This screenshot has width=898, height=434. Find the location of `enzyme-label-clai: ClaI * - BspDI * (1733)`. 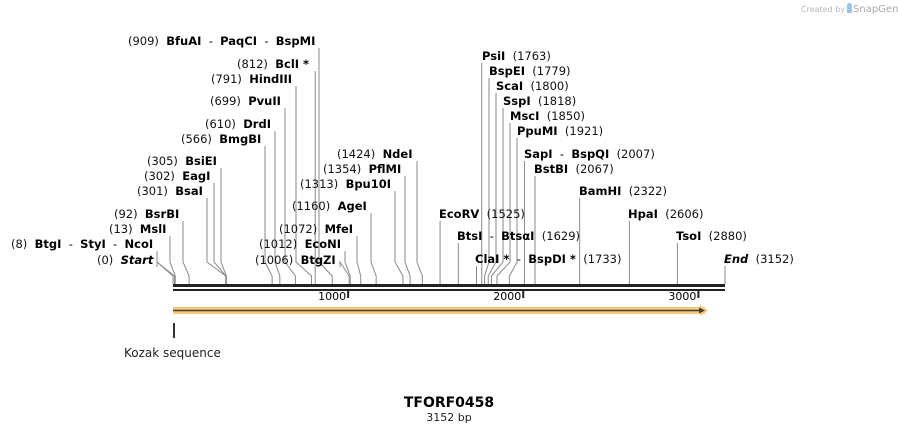

enzyme-label-clai: ClaI * - BspDI * (1733) is located at coordinates (548, 259).